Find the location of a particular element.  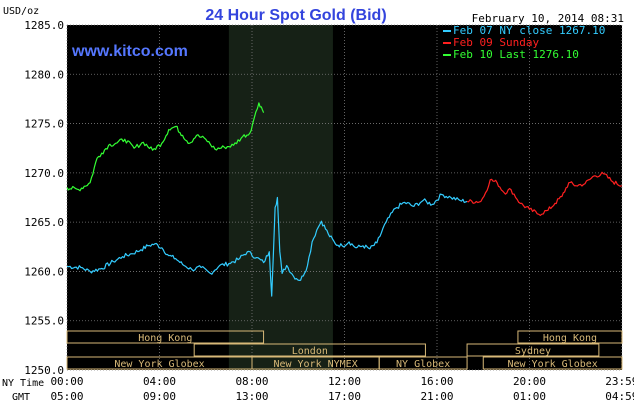

market-session-label: Sydney is located at coordinates (533, 351).